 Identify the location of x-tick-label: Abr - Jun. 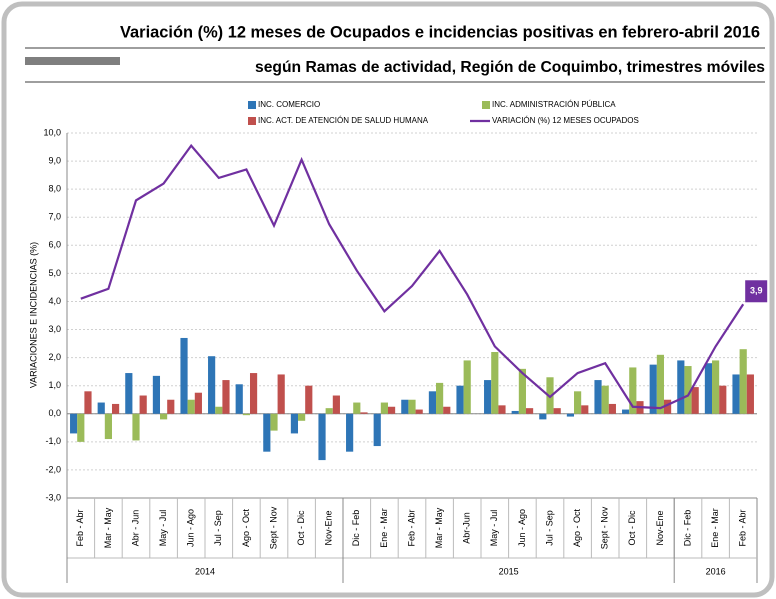
(135, 528).